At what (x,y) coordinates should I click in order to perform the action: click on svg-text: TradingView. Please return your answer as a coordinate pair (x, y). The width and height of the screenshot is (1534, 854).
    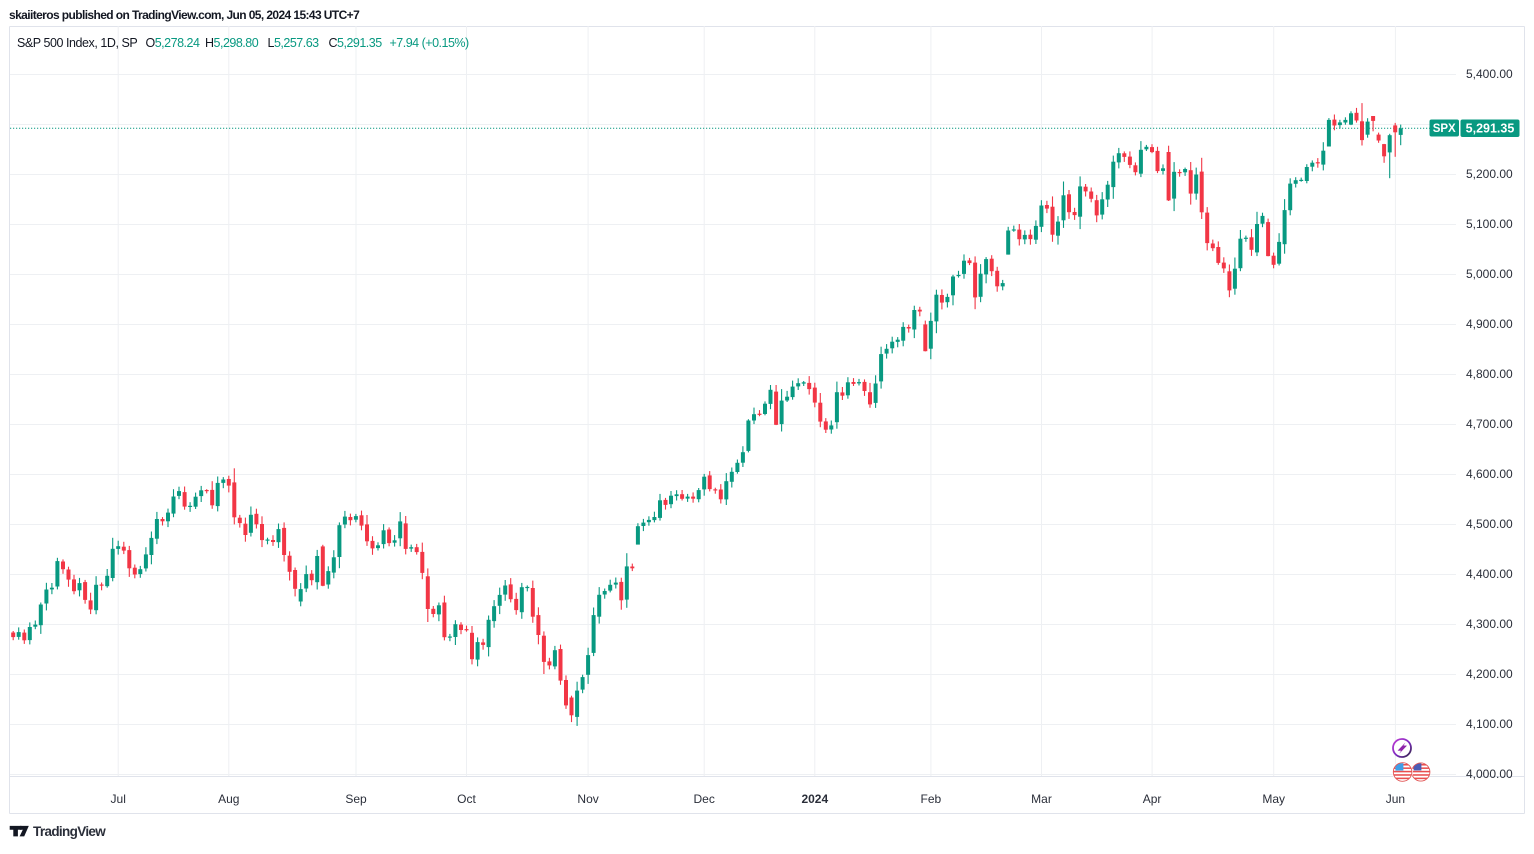
    Looking at the image, I should click on (69, 831).